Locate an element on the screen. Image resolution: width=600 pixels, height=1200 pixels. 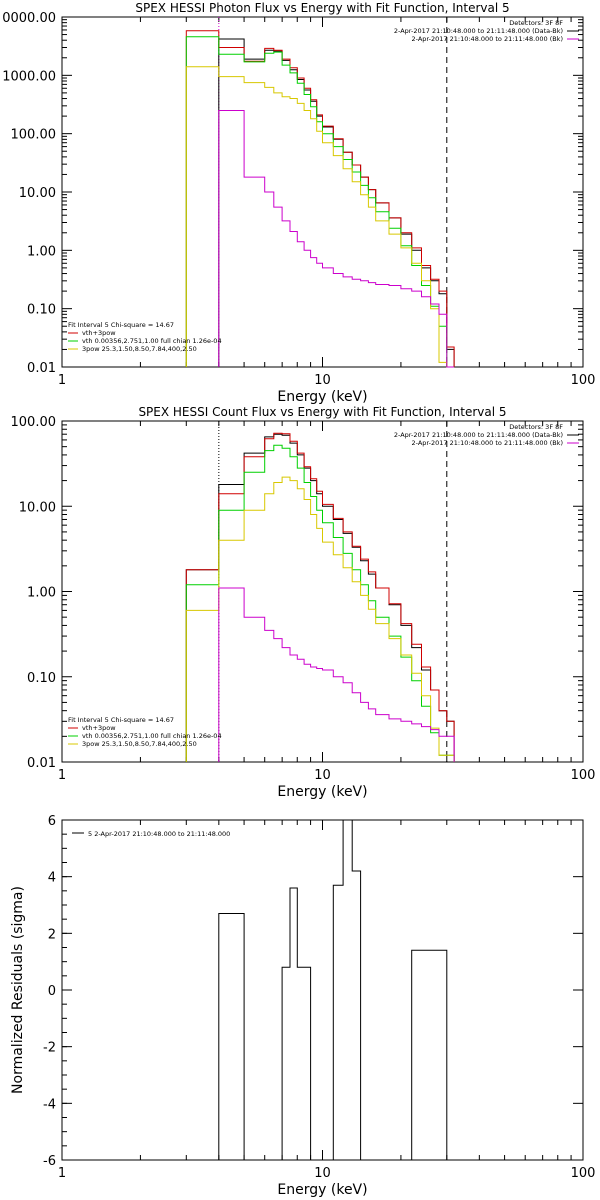
panel3-x-axis-label: Energy (keV) is located at coordinates (322, 1190).